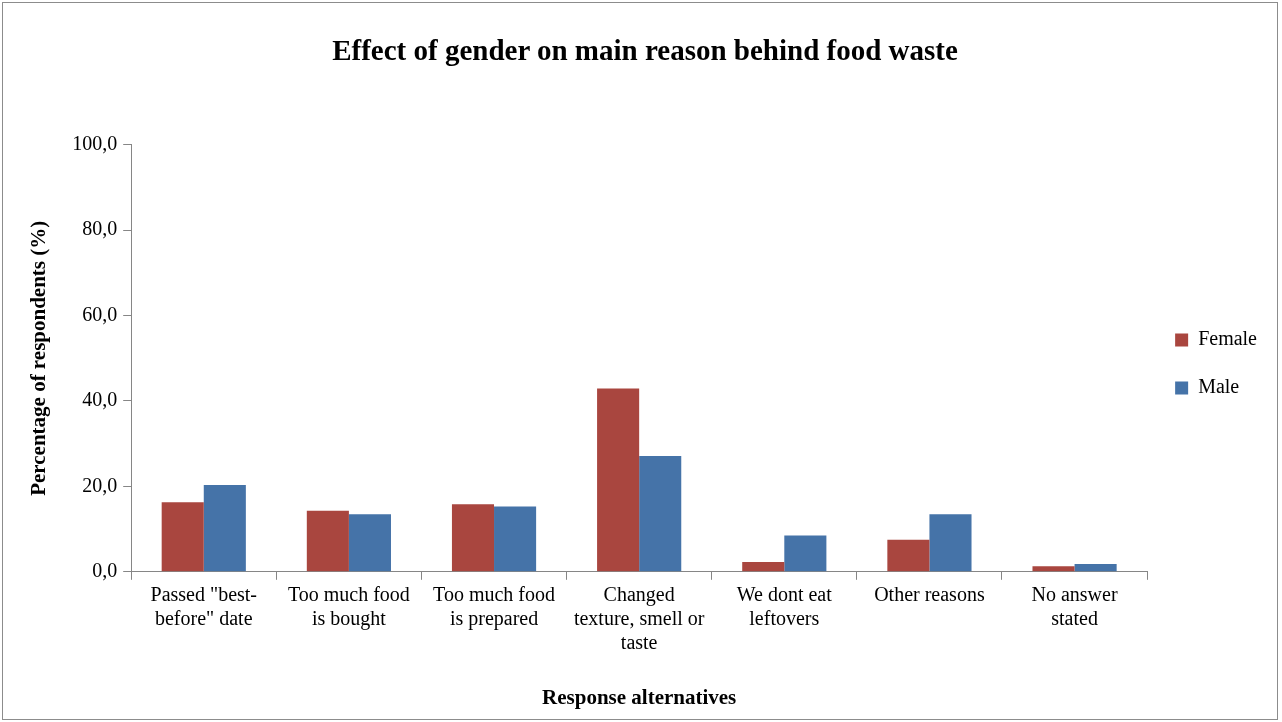  Describe the element at coordinates (1074, 606) in the screenshot. I see `x-tick-label: No answer stated` at that location.